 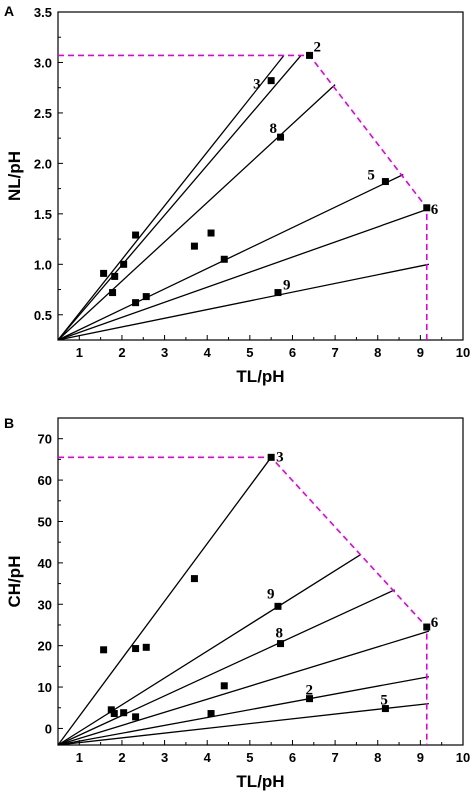 I want to click on y-tick-label: 3.0, so click(x=43, y=62).